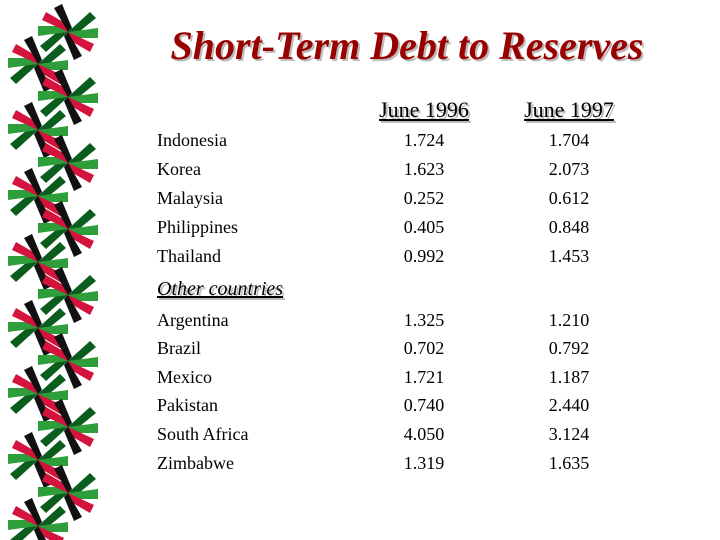 The width and height of the screenshot is (720, 540). What do you see at coordinates (569, 320) in the screenshot?
I see `cell-value: 1.210` at bounding box center [569, 320].